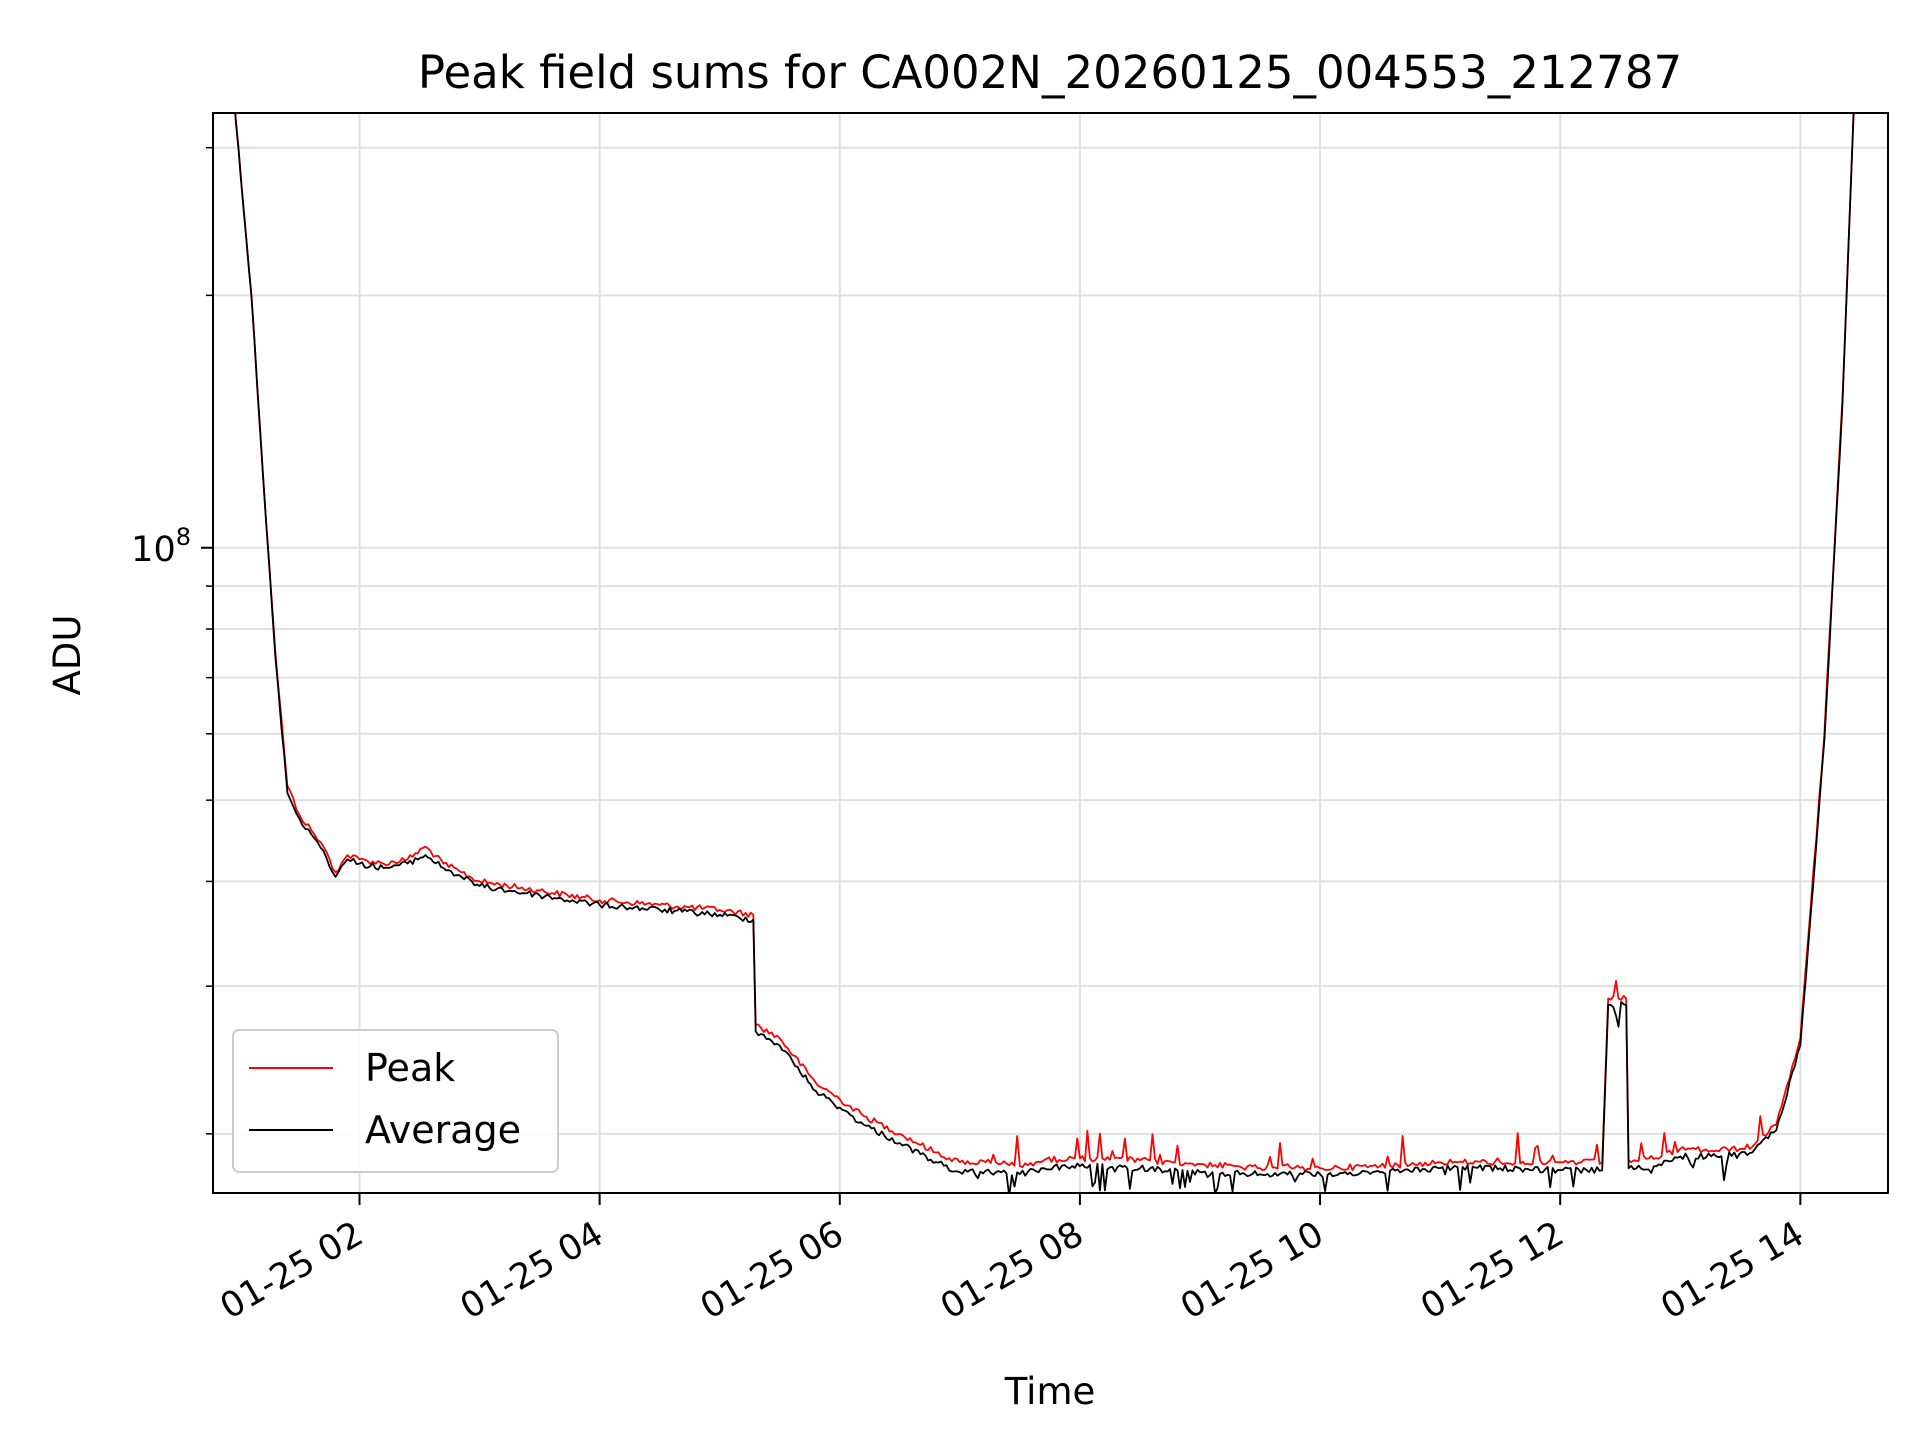 The width and height of the screenshot is (1920, 1440). What do you see at coordinates (410, 1068) in the screenshot?
I see `legend-label-peak: Peak` at bounding box center [410, 1068].